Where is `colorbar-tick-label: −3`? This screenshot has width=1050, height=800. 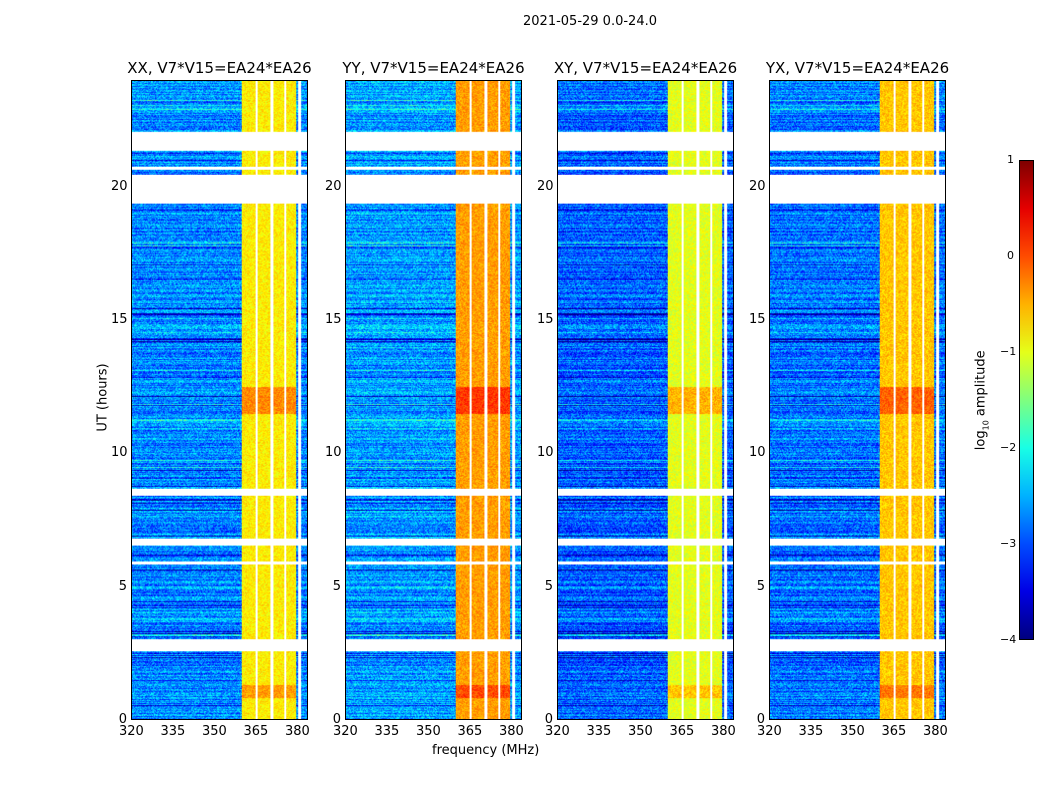 colorbar-tick-label: −3 is located at coordinates (1008, 543).